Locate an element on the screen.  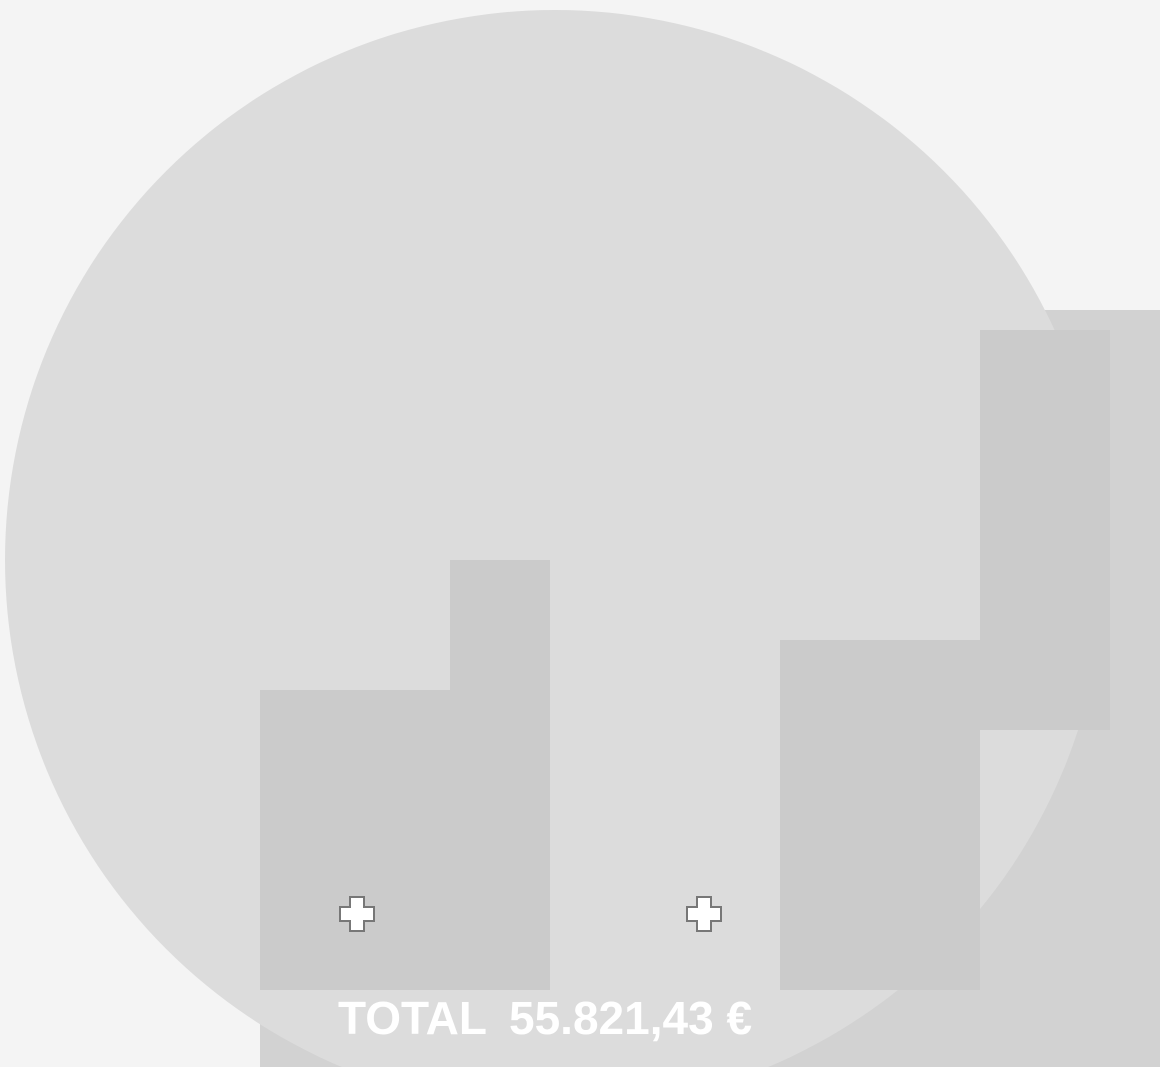
total-text: TOTAL 55.821,43 € is located at coordinates (545, 1018).